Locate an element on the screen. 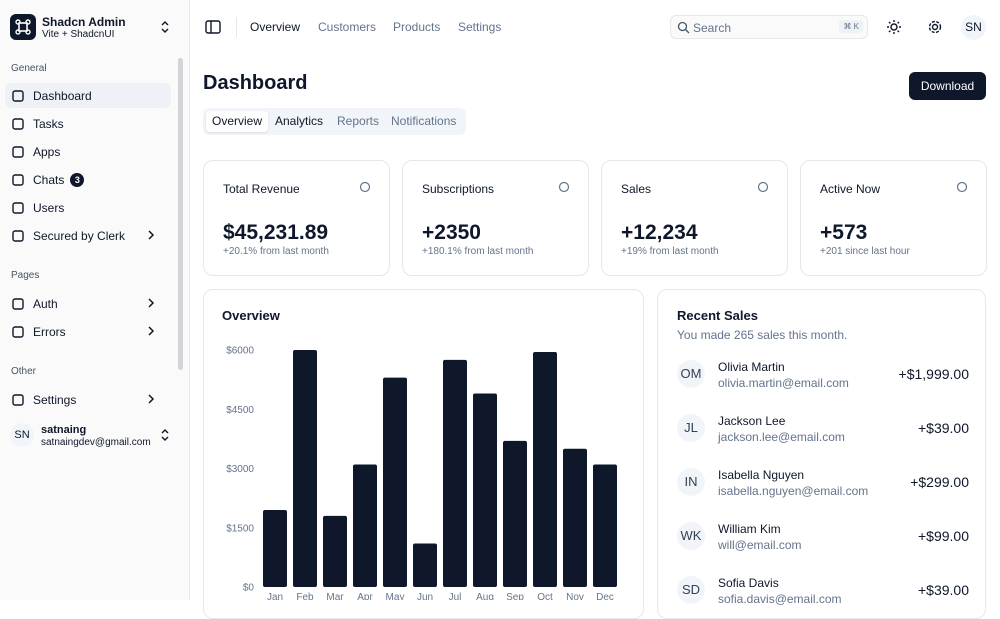  theme-toggle is located at coordinates (894, 27).